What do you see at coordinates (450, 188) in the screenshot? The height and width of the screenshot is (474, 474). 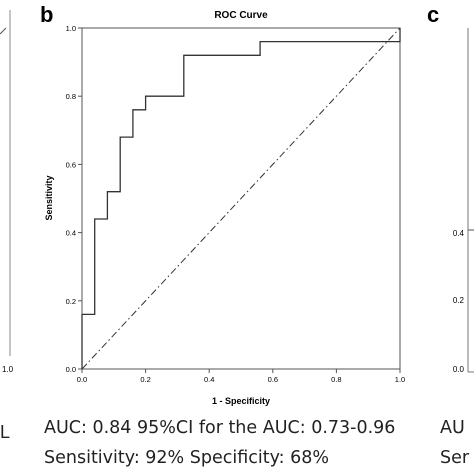 I see `right-panel-fragment: c 0.4 0.2 0.0` at bounding box center [450, 188].